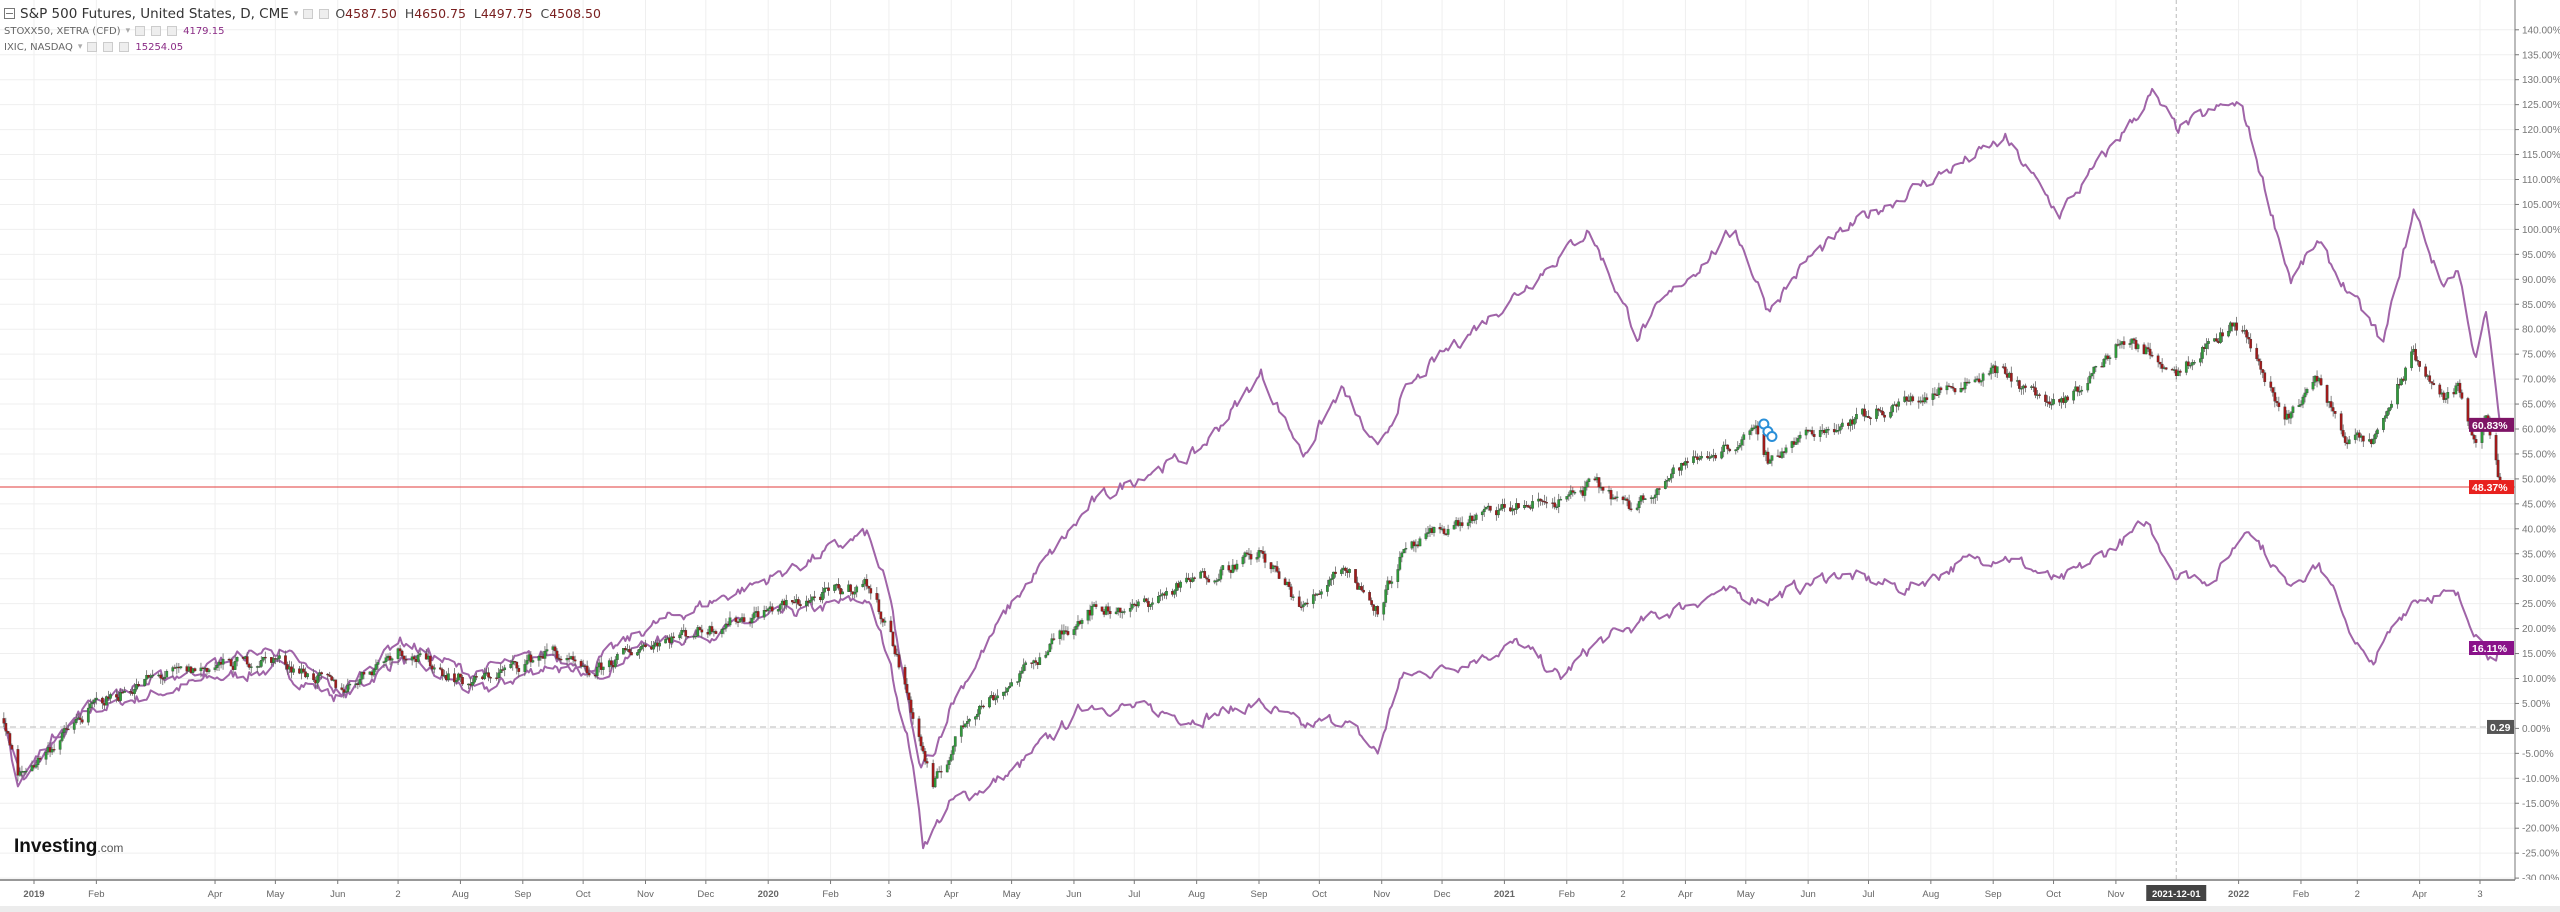 This screenshot has height=912, width=2560. What do you see at coordinates (62, 31) in the screenshot?
I see `overlay-title: STOXX50, XETRA (CFD)` at bounding box center [62, 31].